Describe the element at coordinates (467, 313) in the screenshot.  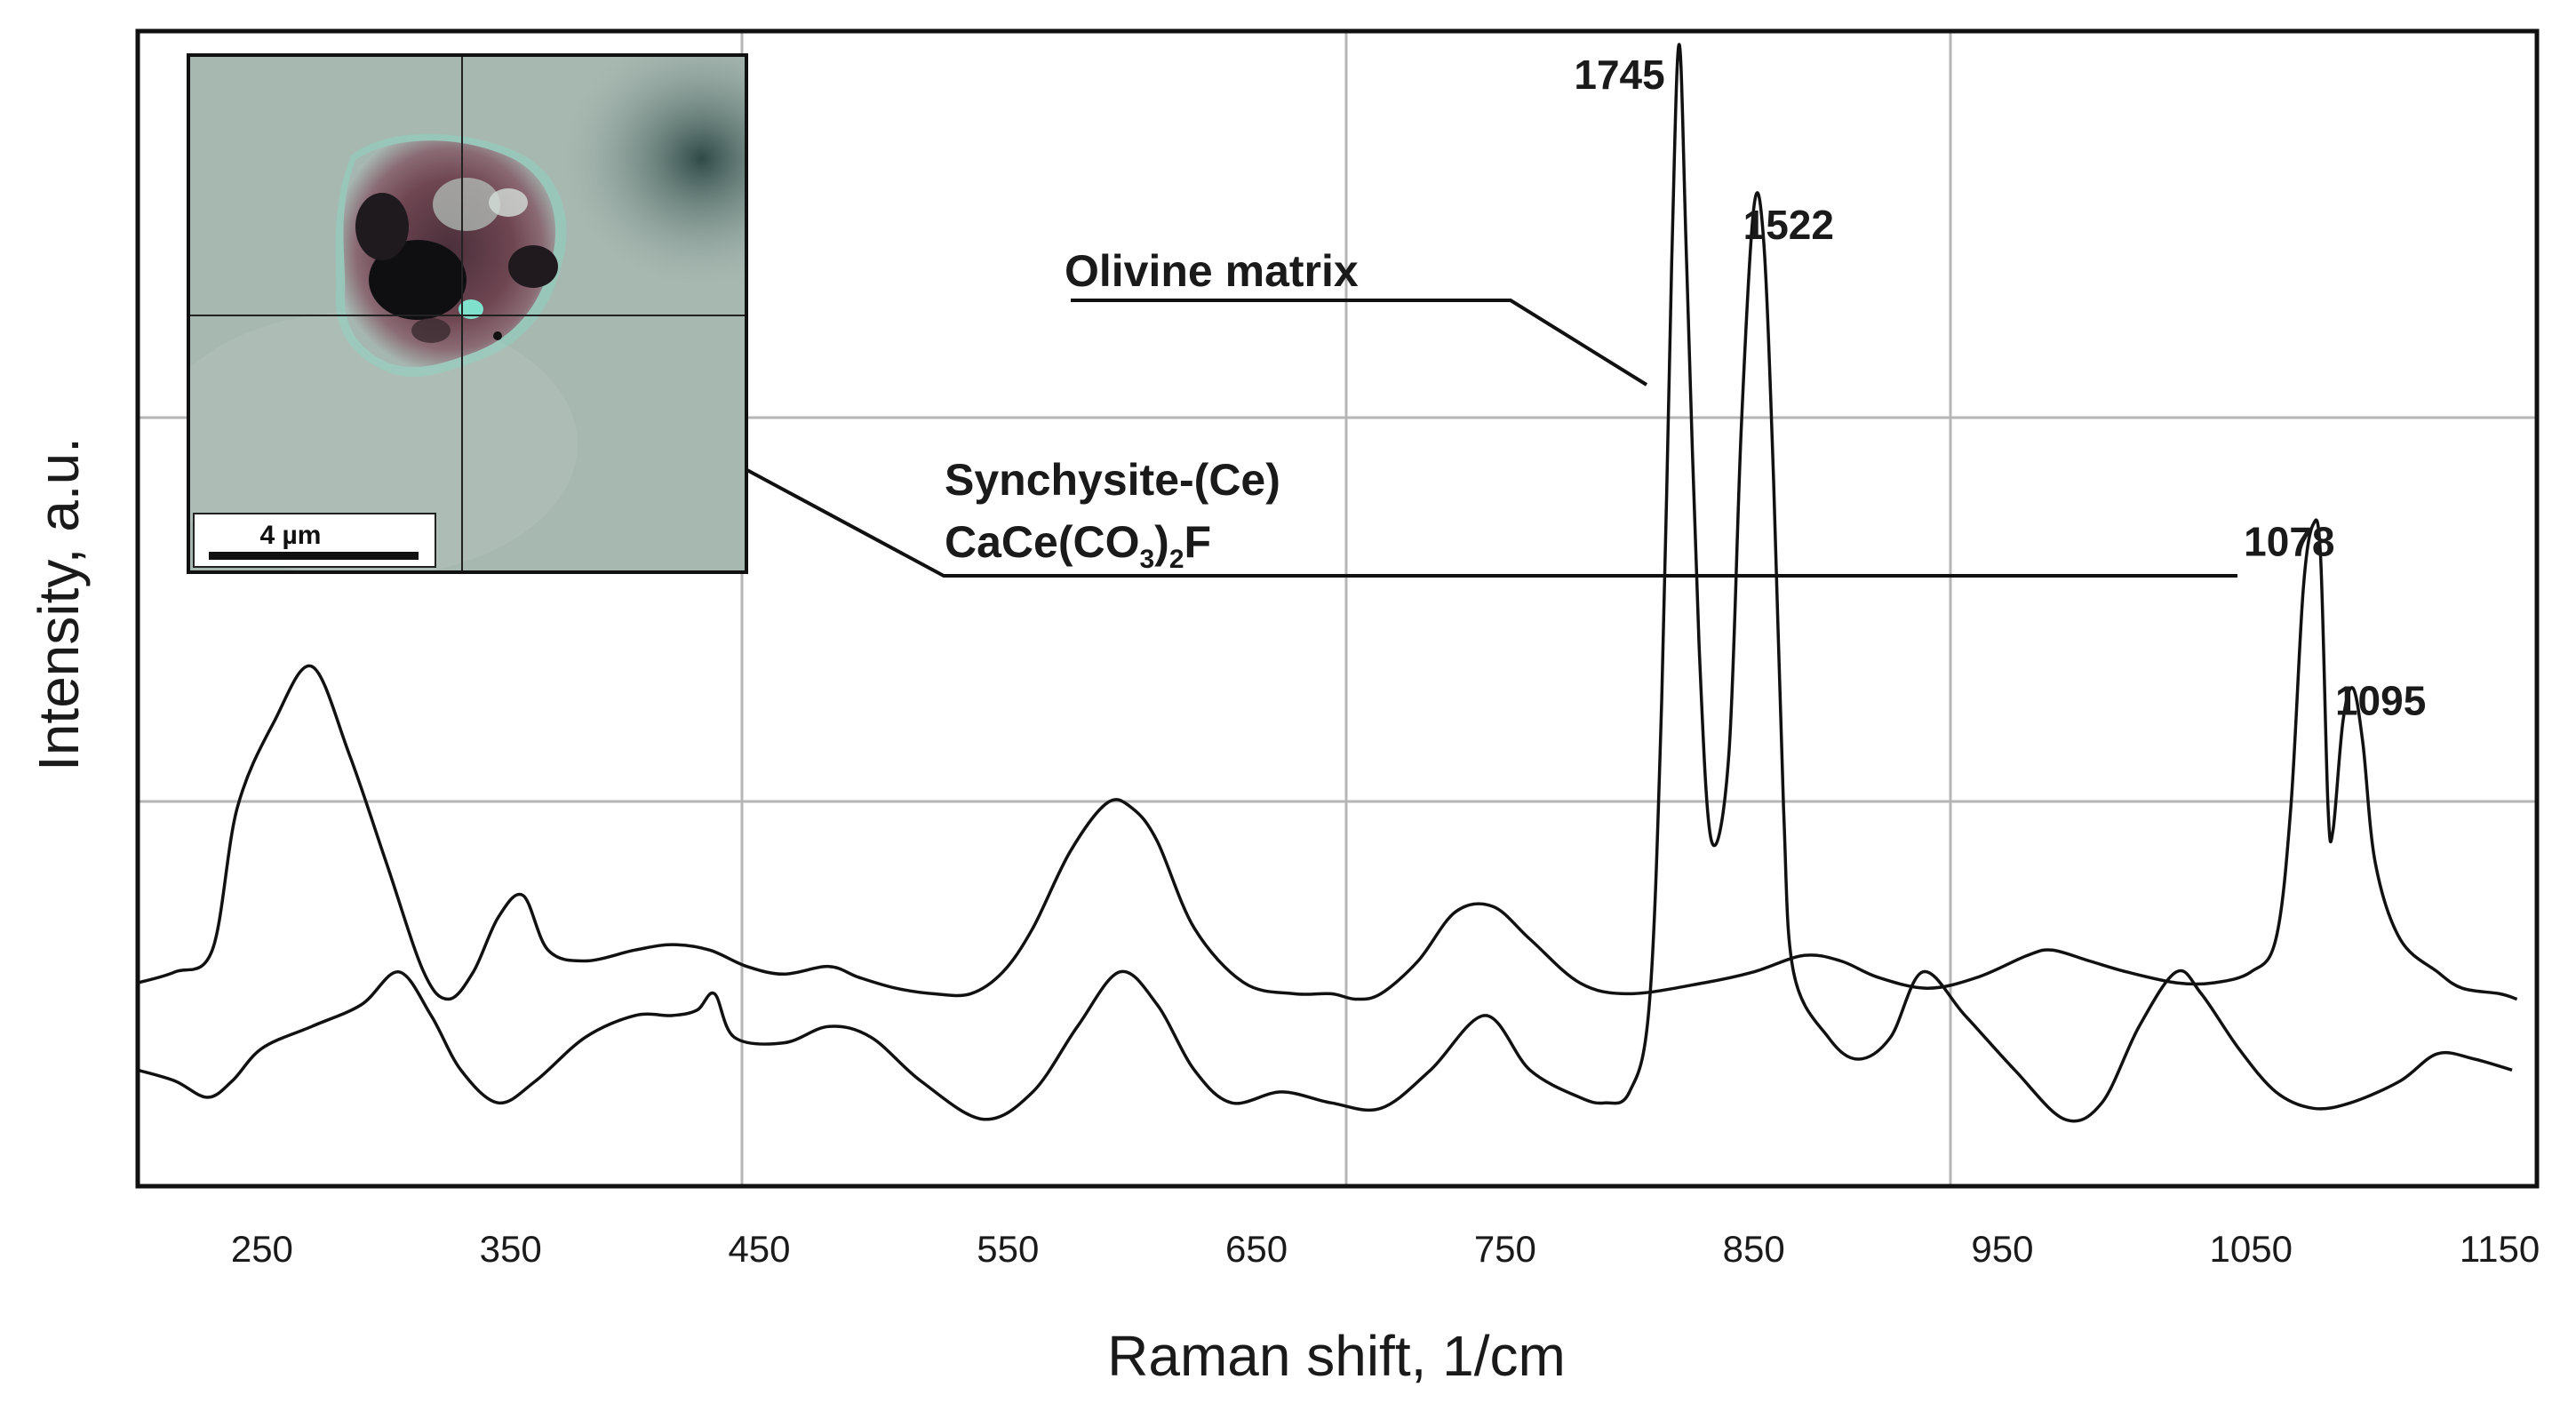
I see `inset-micrograph: 4 µm` at that location.